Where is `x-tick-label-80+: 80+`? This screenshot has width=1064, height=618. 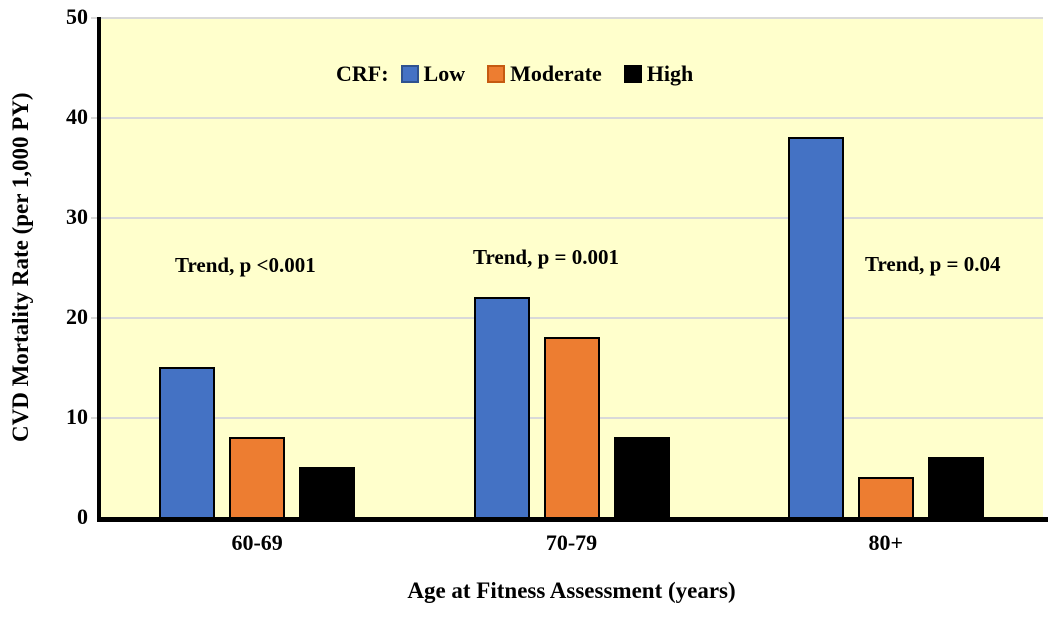
x-tick-label-80+: 80+ is located at coordinates (886, 542).